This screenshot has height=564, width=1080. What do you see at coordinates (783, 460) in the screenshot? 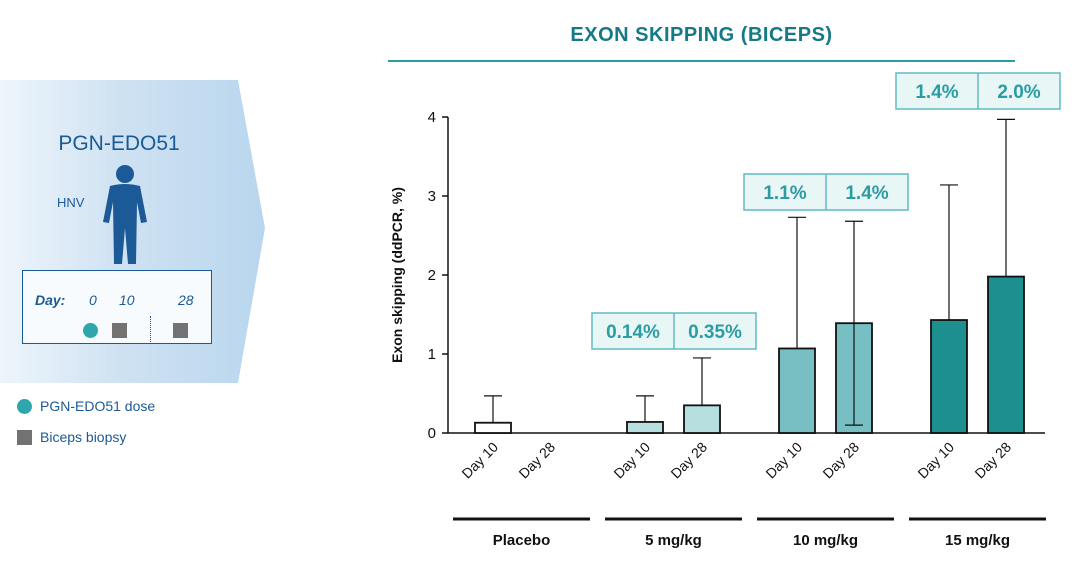
I see `x-tick-label-2-0: Day 10` at bounding box center [783, 460].